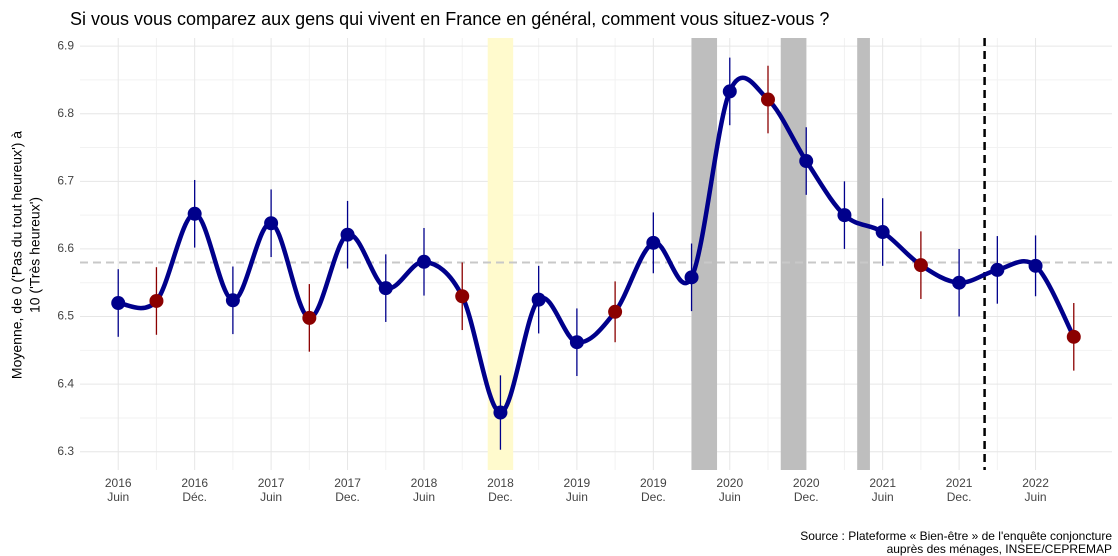  Describe the element at coordinates (65, 451) in the screenshot. I see `y-tick-label: 6.3` at that location.